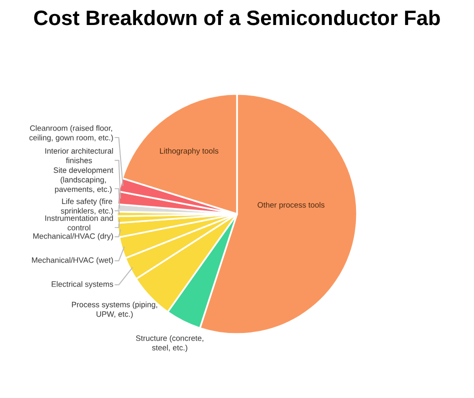 Image resolution: width=474 pixels, height=398 pixels. Describe the element at coordinates (237, 18) in the screenshot. I see `chart-title: Cost Breakdown of a Semiconductor Fab` at that location.